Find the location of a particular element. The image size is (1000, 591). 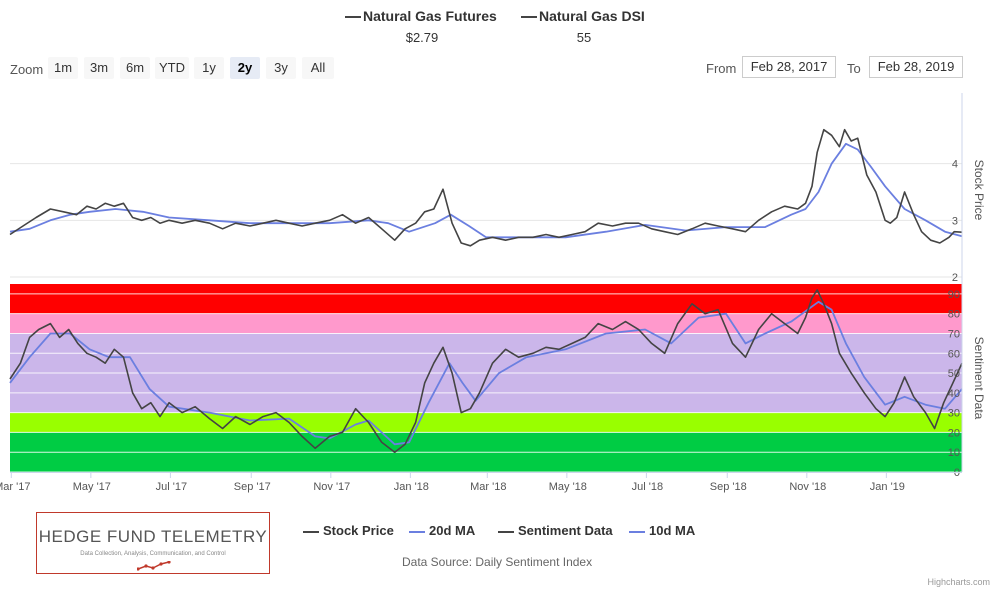

sentiment-tick-label-80: 80 is located at coordinates (954, 315).